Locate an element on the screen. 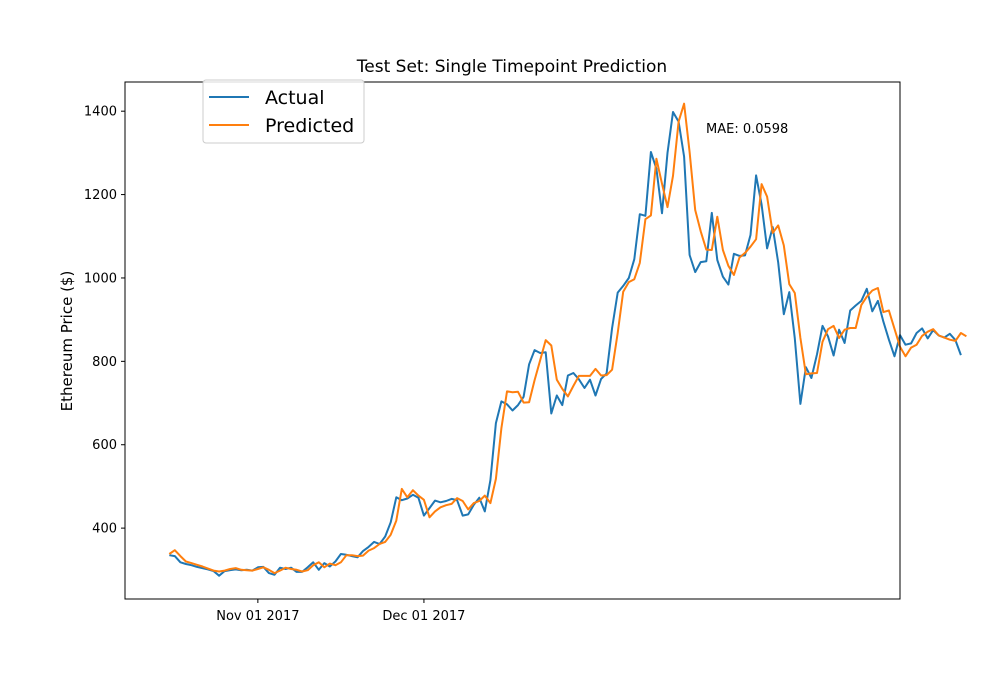 The height and width of the screenshot is (673, 1000). legend-label-actual: Actual is located at coordinates (295, 98).